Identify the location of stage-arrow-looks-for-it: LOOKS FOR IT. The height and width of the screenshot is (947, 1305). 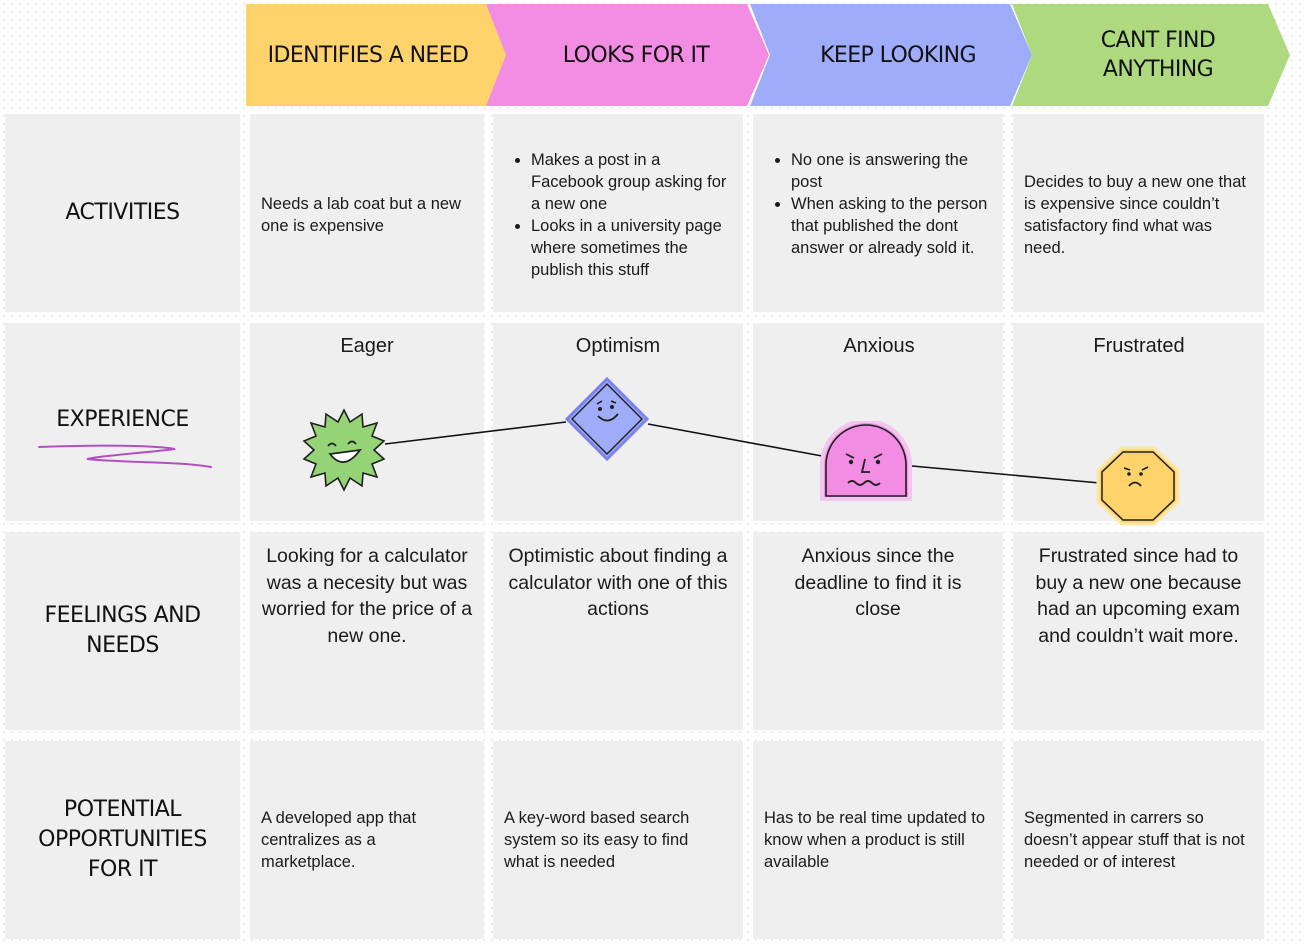
(627, 55).